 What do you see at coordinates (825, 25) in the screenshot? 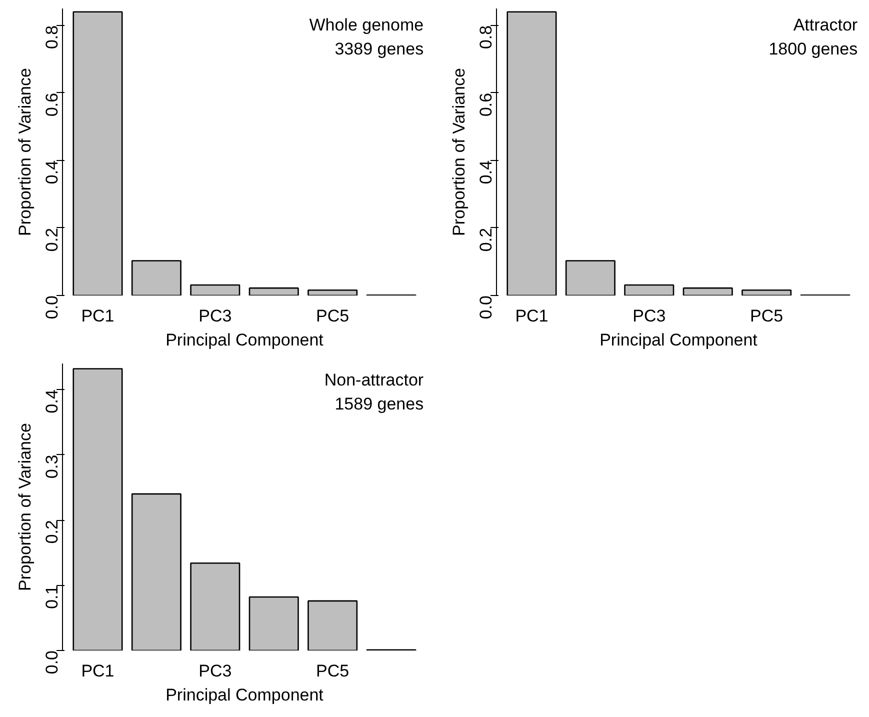
I see `chart-title: Attractor` at bounding box center [825, 25].